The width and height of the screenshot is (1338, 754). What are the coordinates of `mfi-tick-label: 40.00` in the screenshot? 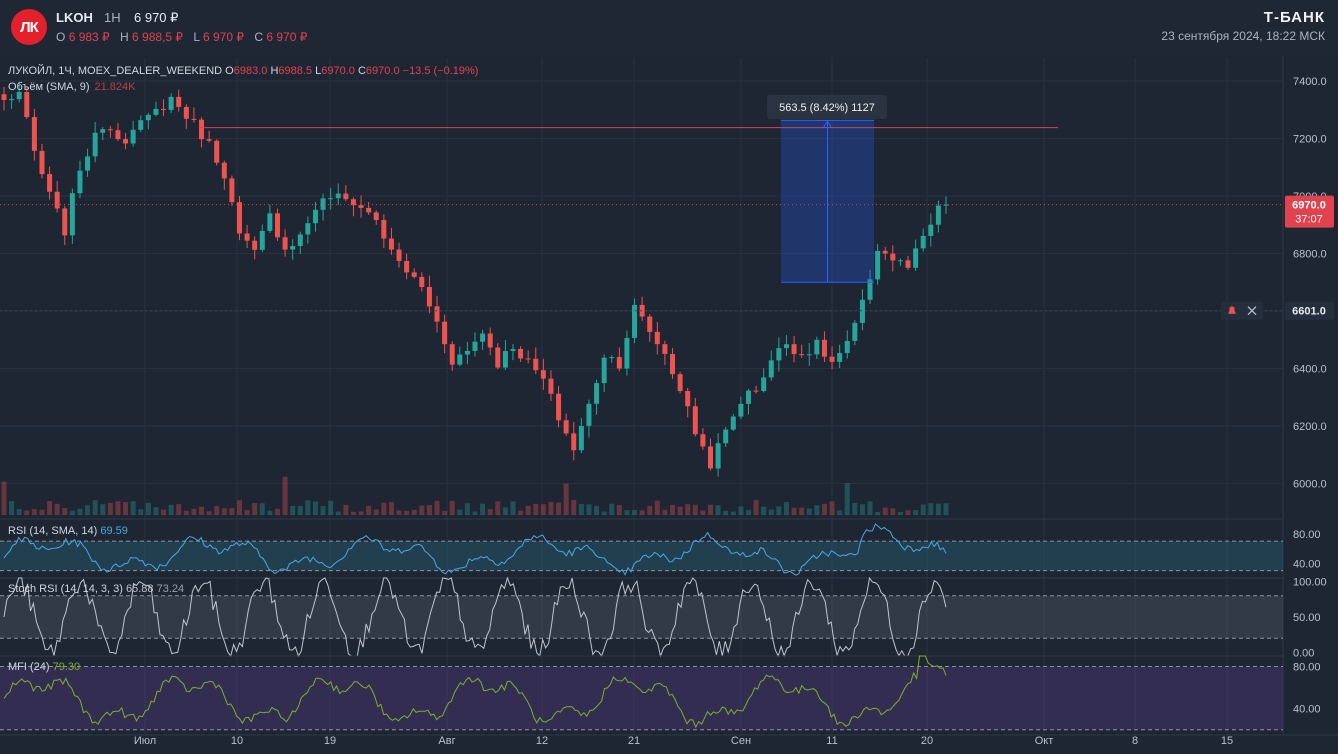 It's located at (1307, 710).